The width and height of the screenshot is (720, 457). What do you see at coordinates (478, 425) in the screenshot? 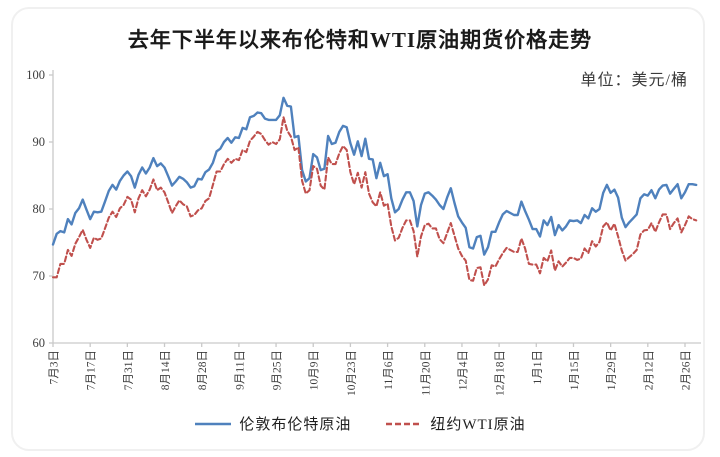
I see `legend-label-wti: 纽约WTI原油` at bounding box center [478, 425].